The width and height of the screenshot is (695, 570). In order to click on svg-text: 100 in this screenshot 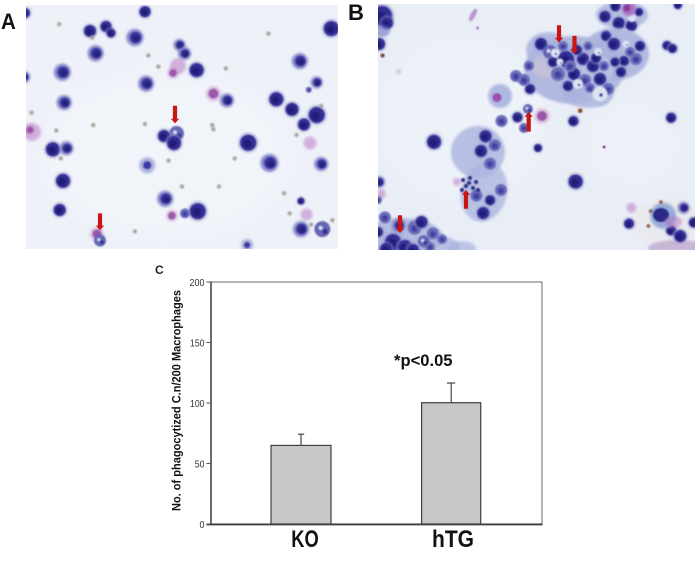, I will do `click(197, 404)`.